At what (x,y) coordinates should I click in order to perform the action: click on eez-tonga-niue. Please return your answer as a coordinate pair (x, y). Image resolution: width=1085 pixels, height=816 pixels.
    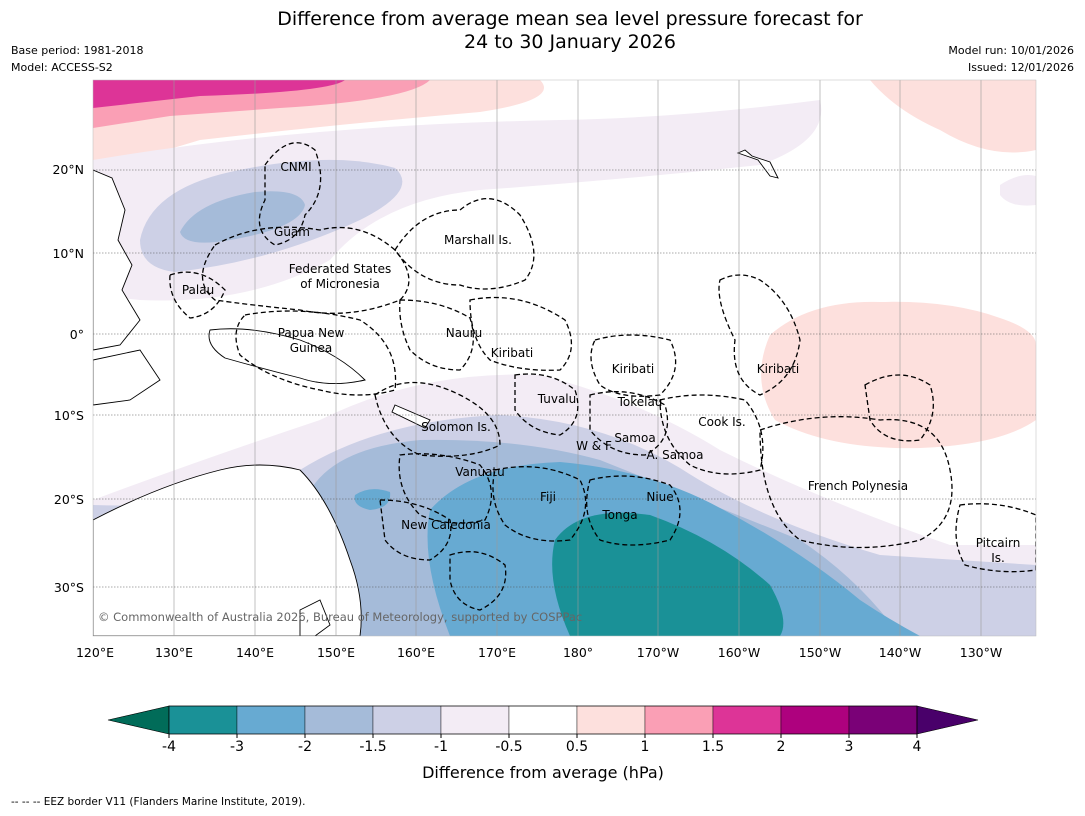
    Looking at the image, I should click on (633, 510).